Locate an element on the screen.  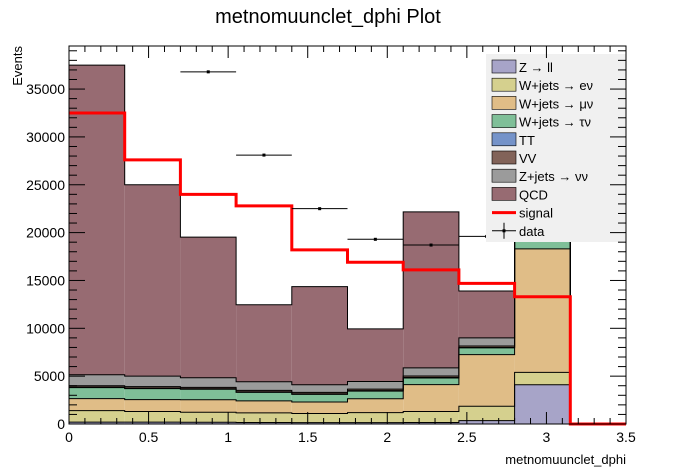
y-tick-label-4: 20000 is located at coordinates (45, 233).